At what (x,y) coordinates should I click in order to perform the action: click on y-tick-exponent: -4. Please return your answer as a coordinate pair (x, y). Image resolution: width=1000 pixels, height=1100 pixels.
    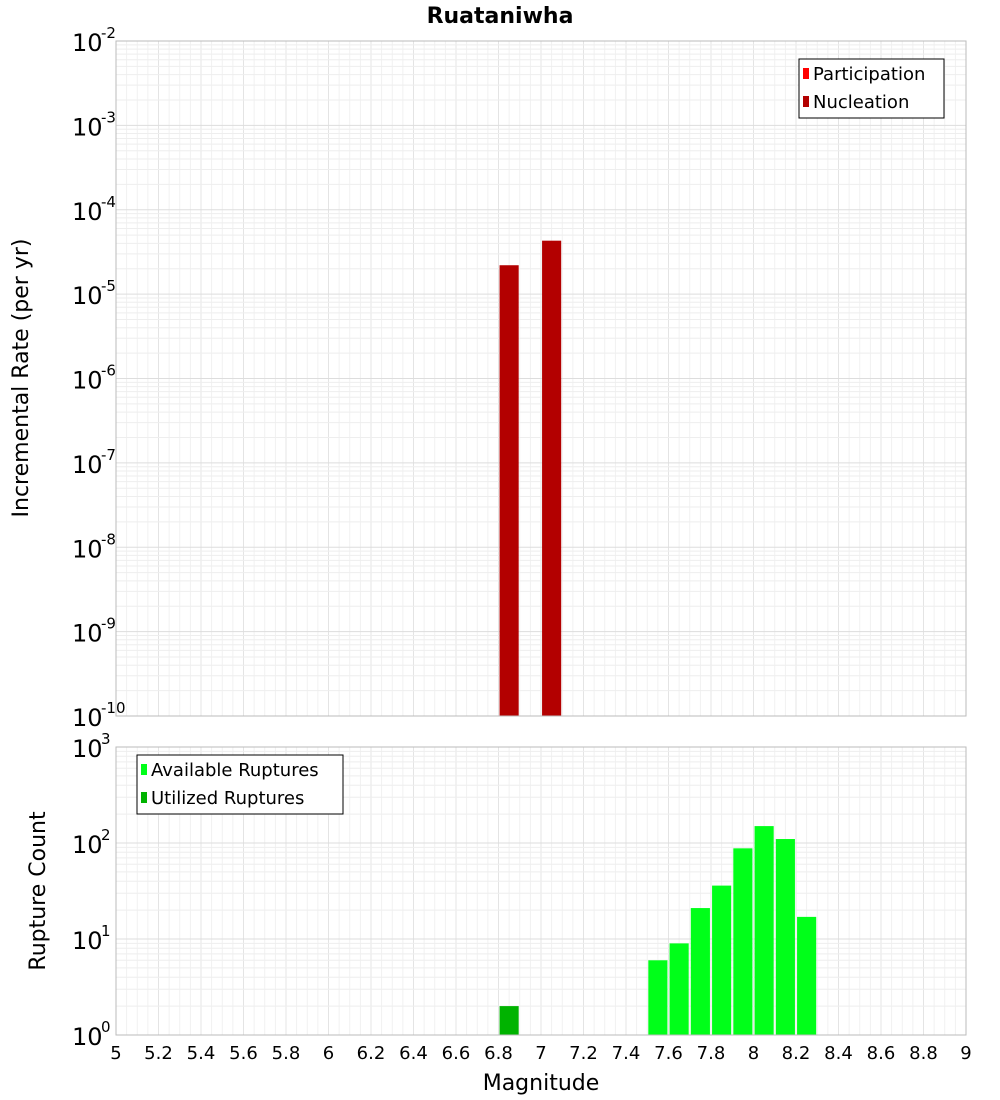
    Looking at the image, I should click on (108, 202).